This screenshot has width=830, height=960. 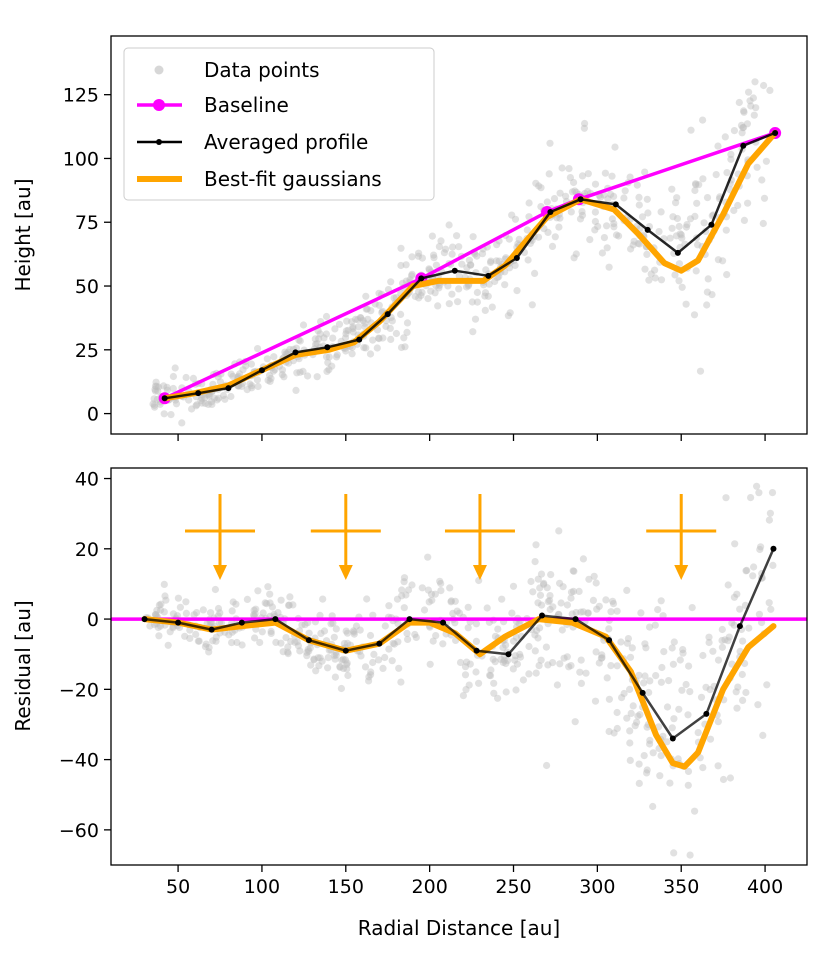 I want to click on legend-box, so click(x=279, y=124).